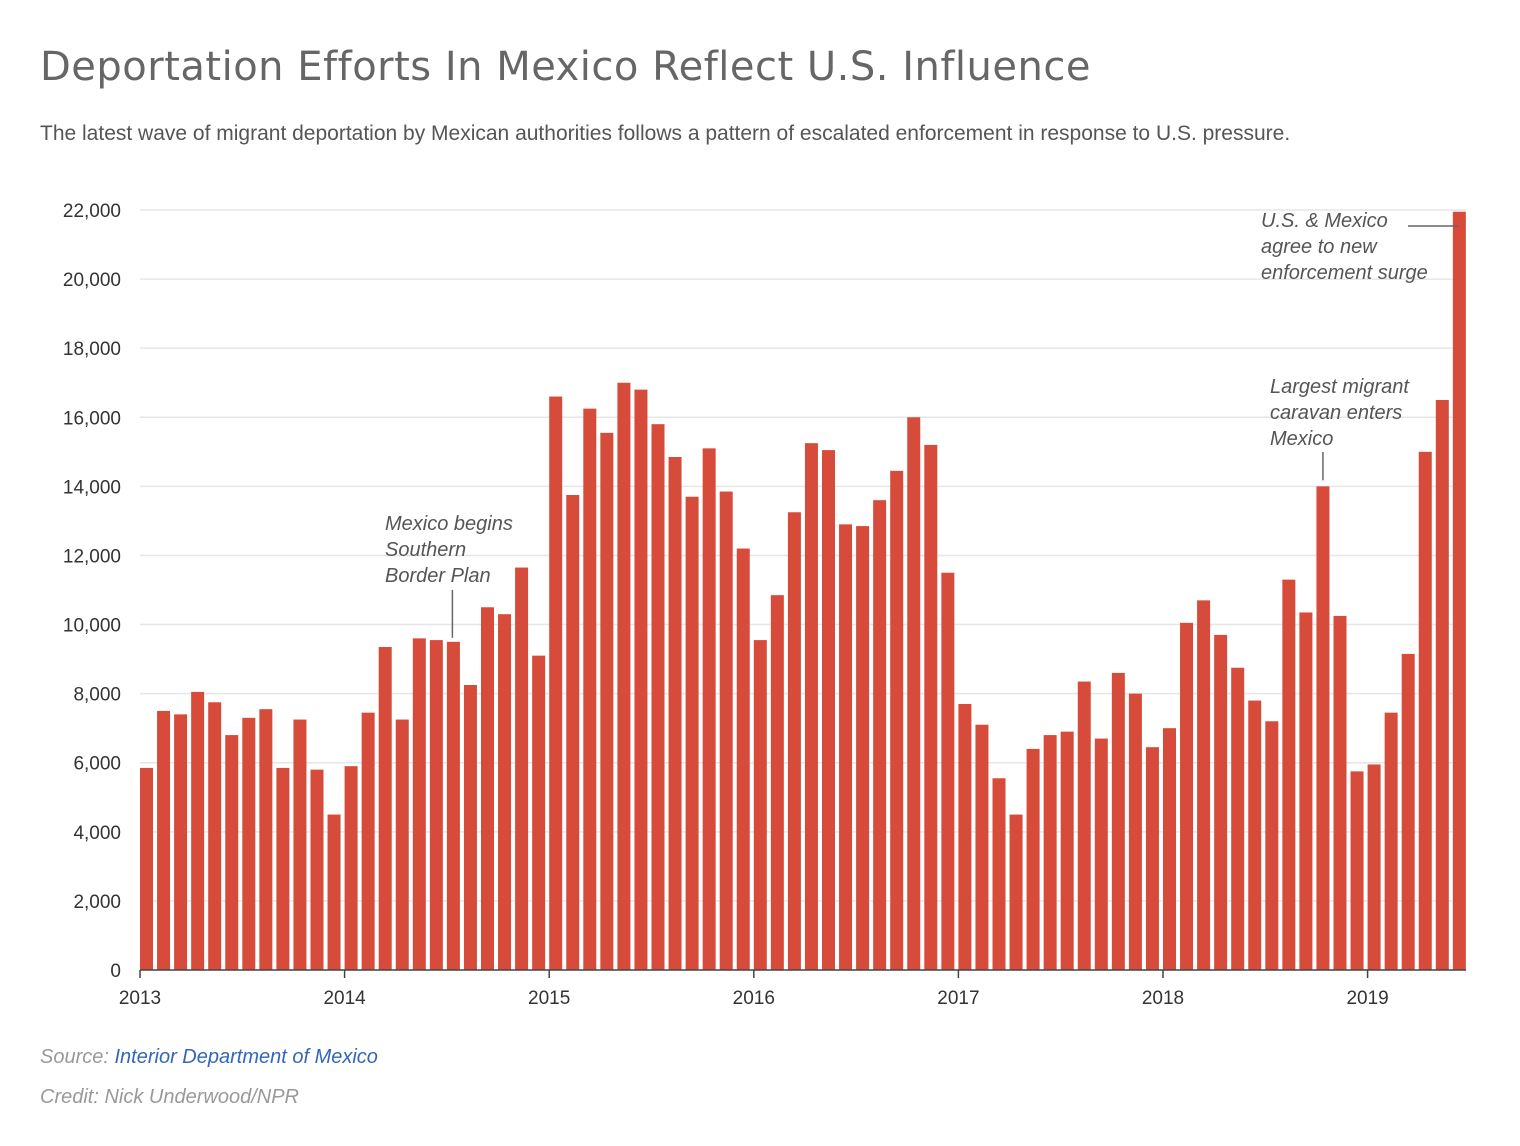 This screenshot has height=1146, width=1520. What do you see at coordinates (97, 902) in the screenshot?
I see `y-tick-label: 2,000` at bounding box center [97, 902].